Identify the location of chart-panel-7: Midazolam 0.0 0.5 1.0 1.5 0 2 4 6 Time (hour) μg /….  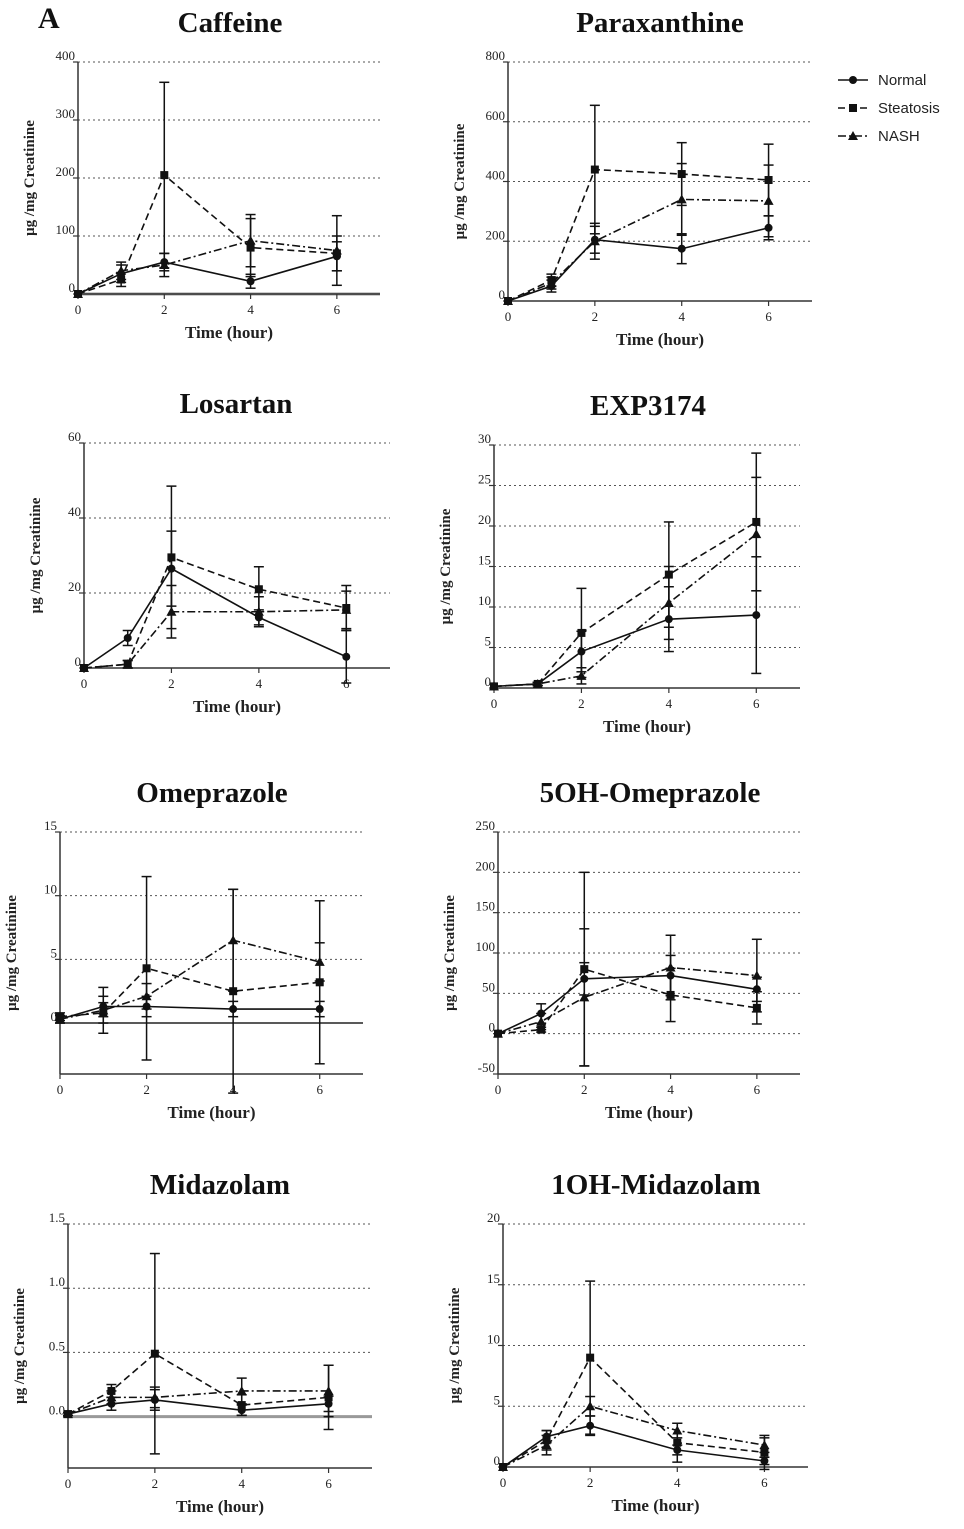
(192, 1342).